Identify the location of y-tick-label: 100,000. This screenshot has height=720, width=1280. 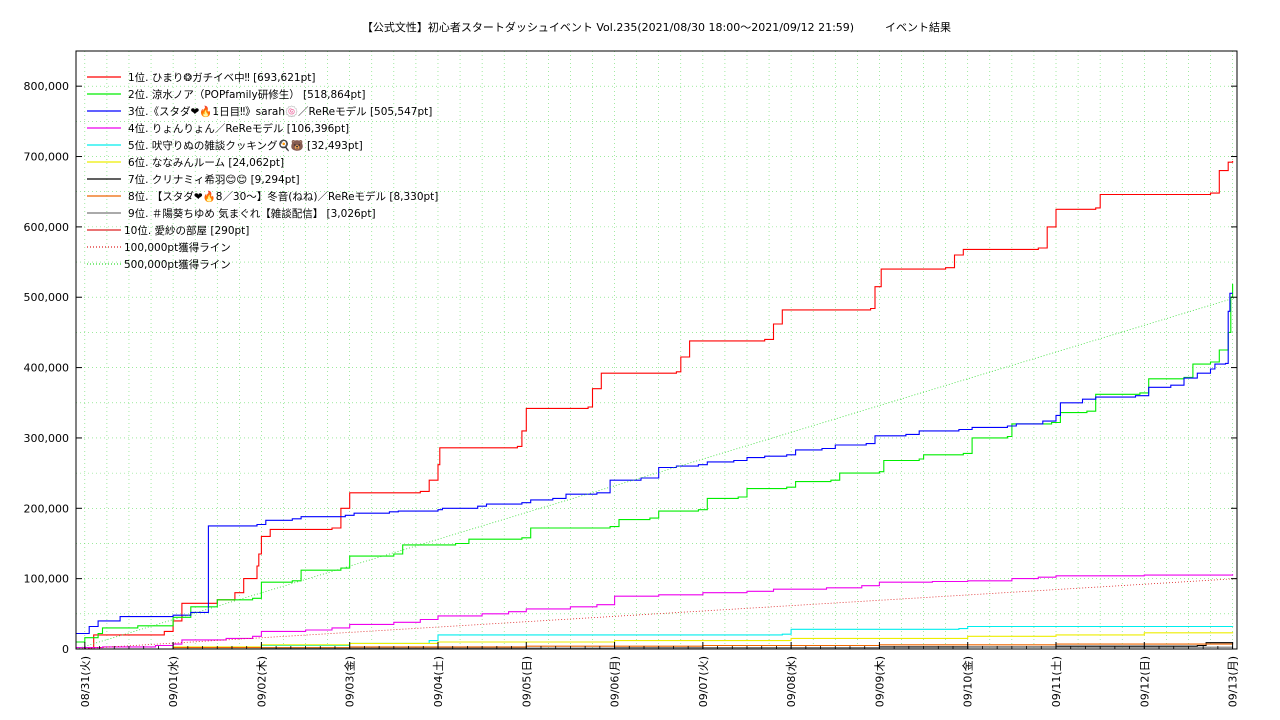
(47, 579).